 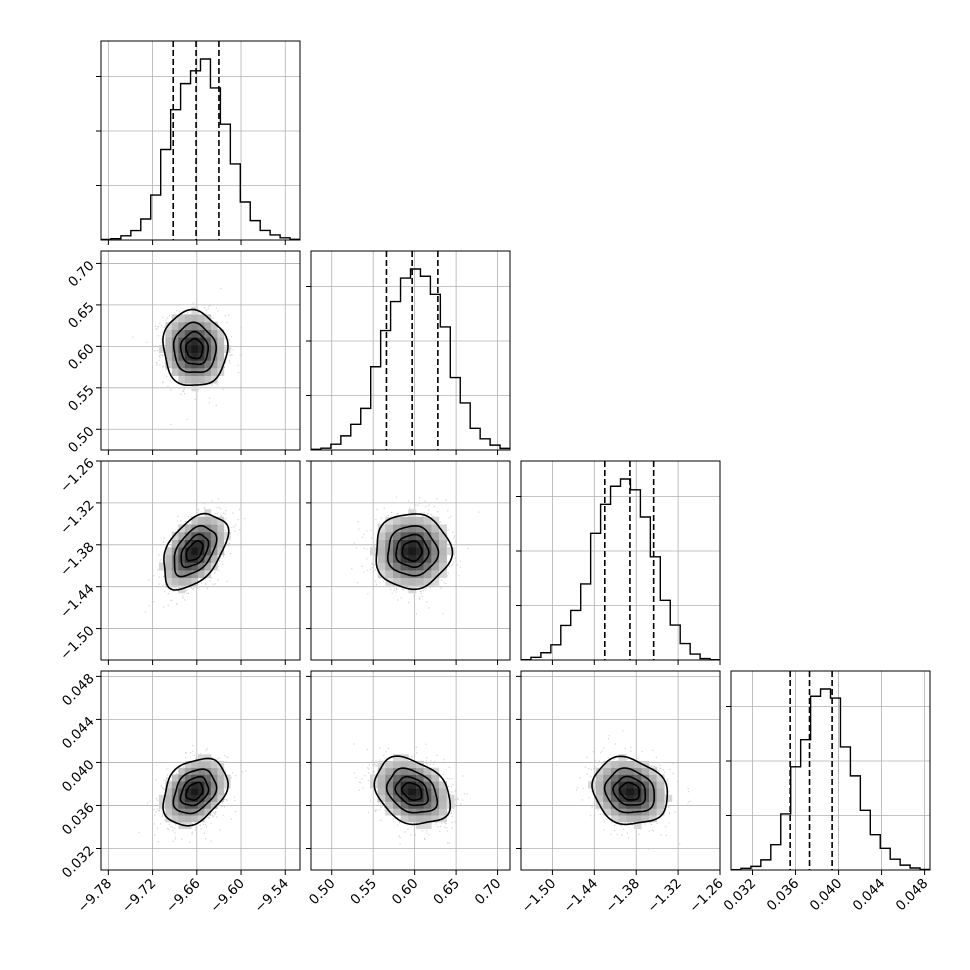 What do you see at coordinates (363, 892) in the screenshot?
I see `x-tick-label: 0.55` at bounding box center [363, 892].